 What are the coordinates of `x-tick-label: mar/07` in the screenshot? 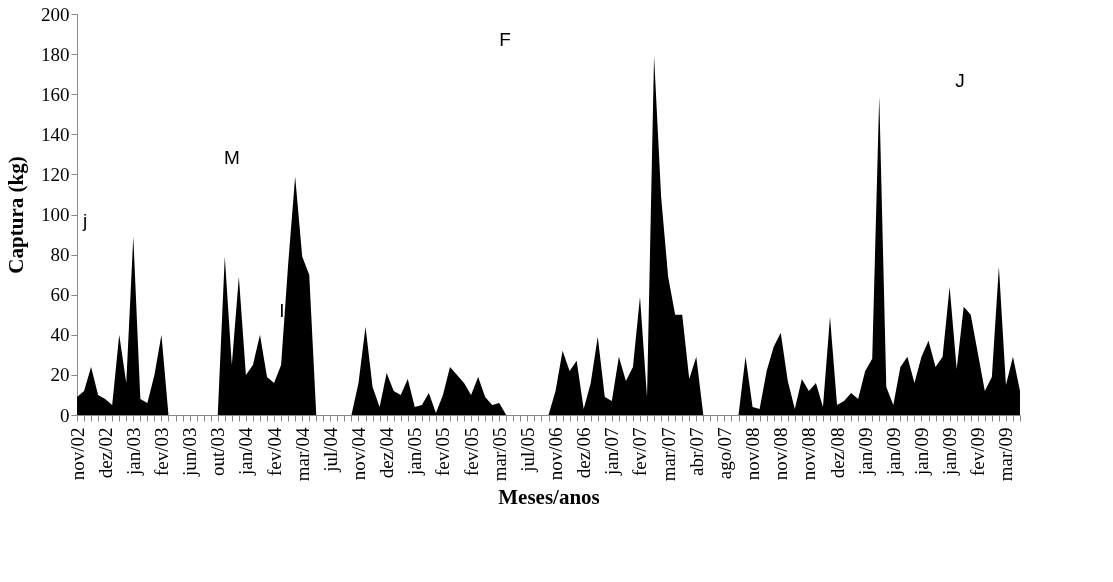 It's located at (668, 454).